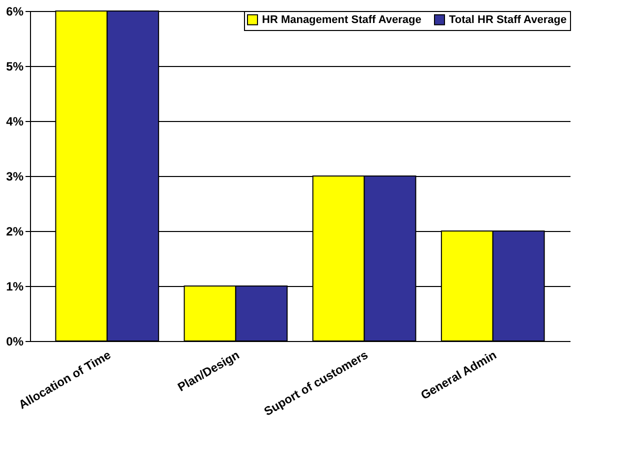  Describe the element at coordinates (15, 67) in the screenshot. I see `y-tick-label: 5%` at that location.